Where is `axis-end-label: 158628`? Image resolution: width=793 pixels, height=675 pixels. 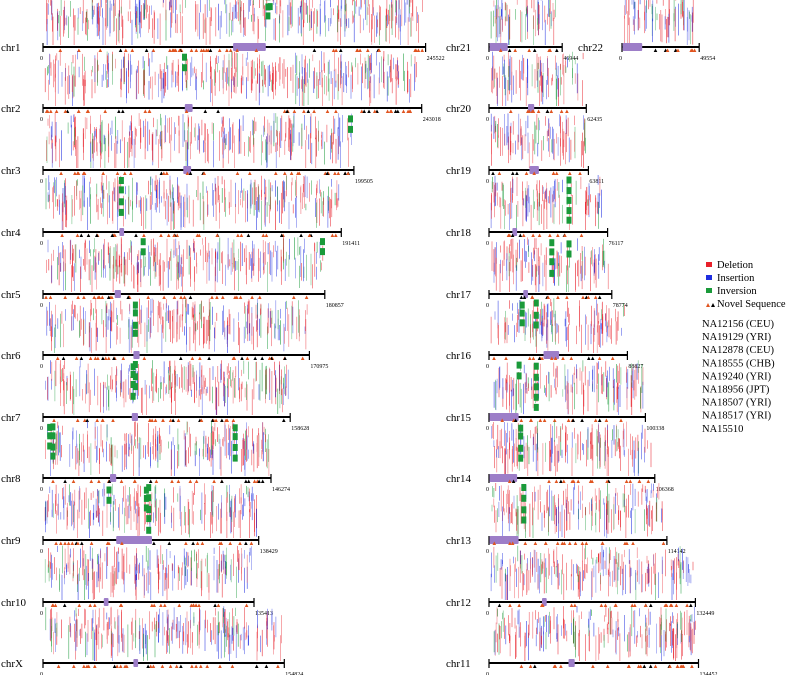 axis-end-label: 158628 is located at coordinates (300, 429).